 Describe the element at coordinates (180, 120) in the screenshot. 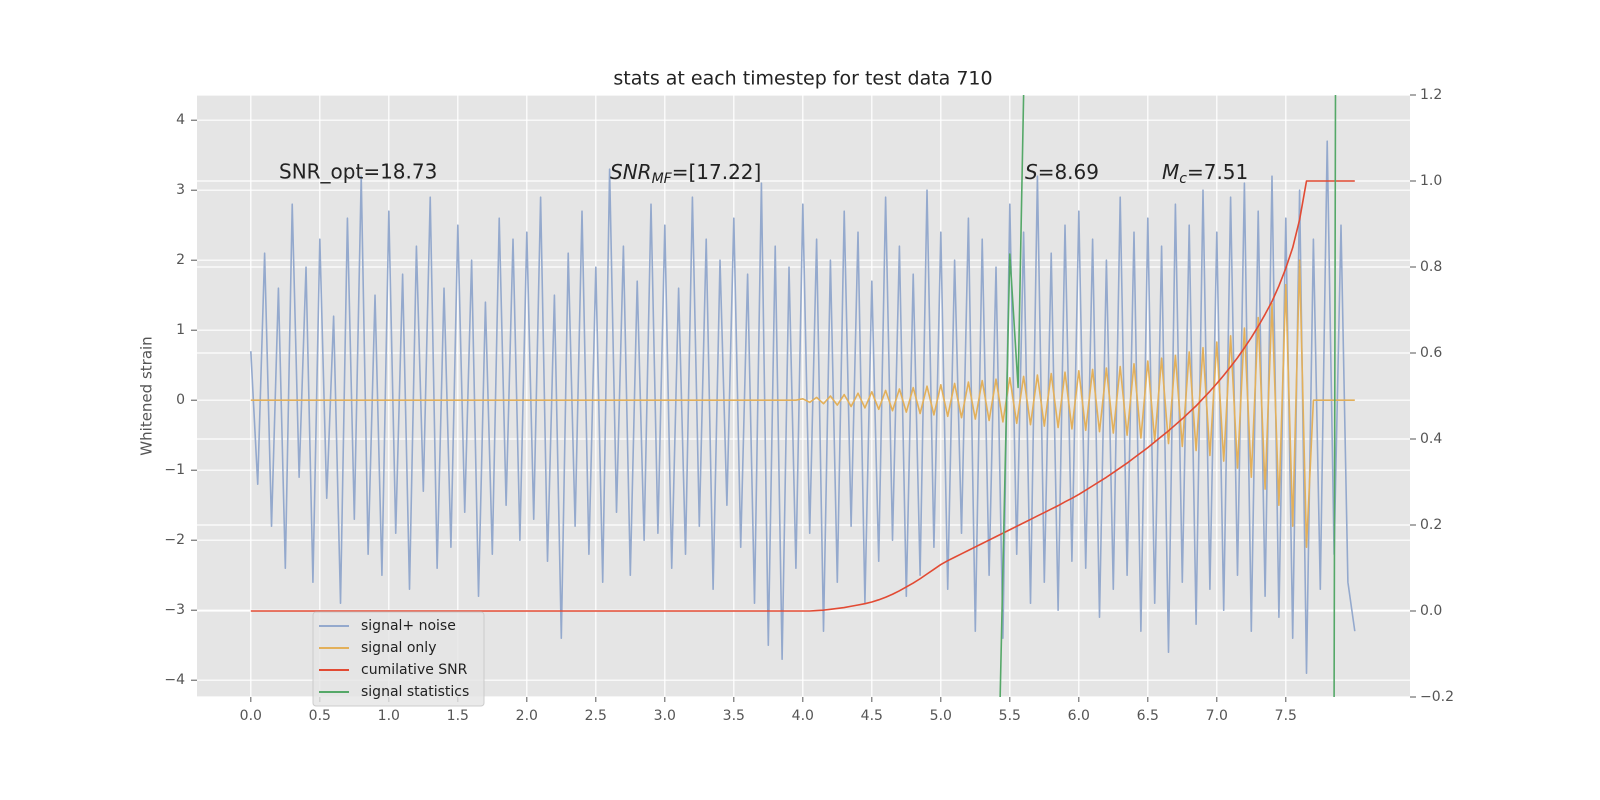

I see `y-tick-label: 4` at that location.